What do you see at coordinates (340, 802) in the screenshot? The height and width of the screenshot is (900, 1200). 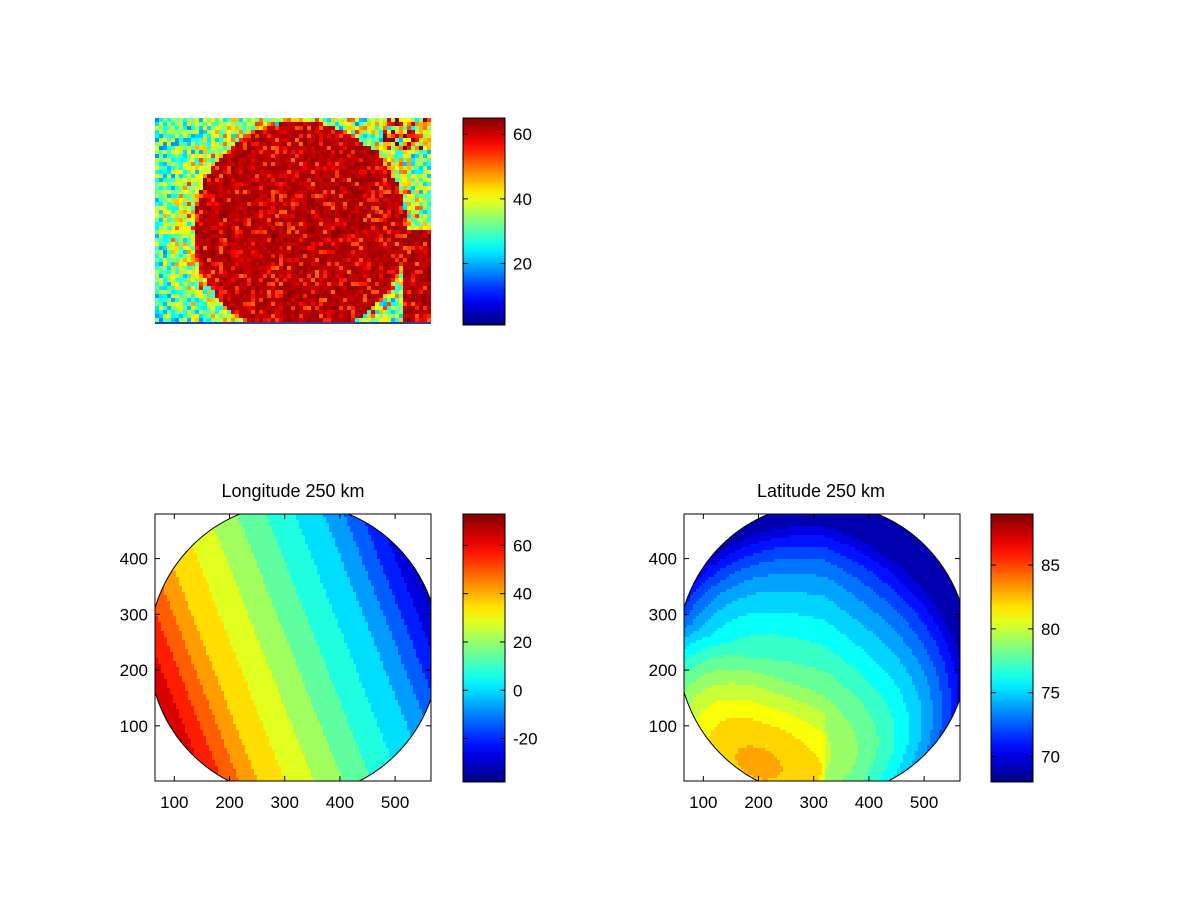 I see `longitude-x-tick-label: 400` at bounding box center [340, 802].